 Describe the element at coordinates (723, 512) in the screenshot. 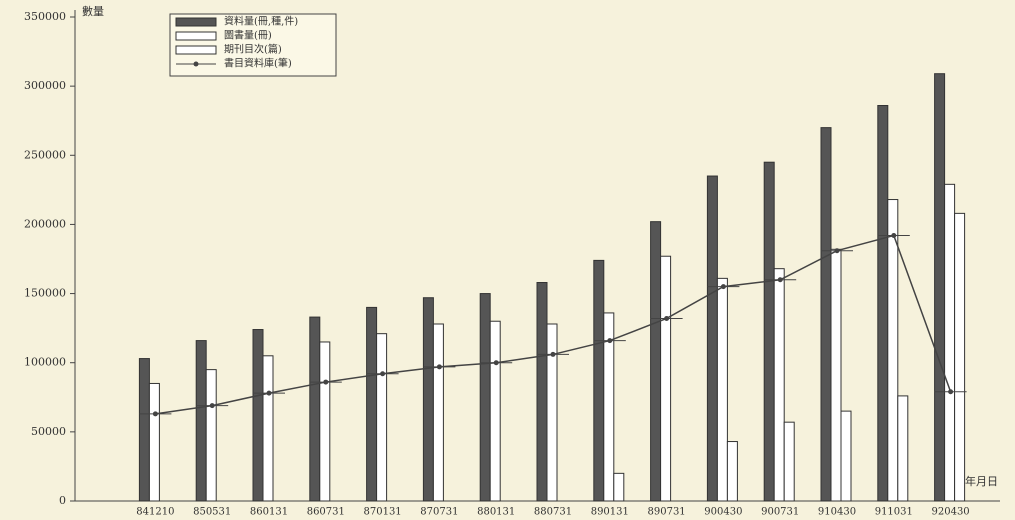

I see `x-tick-label: 900430` at that location.